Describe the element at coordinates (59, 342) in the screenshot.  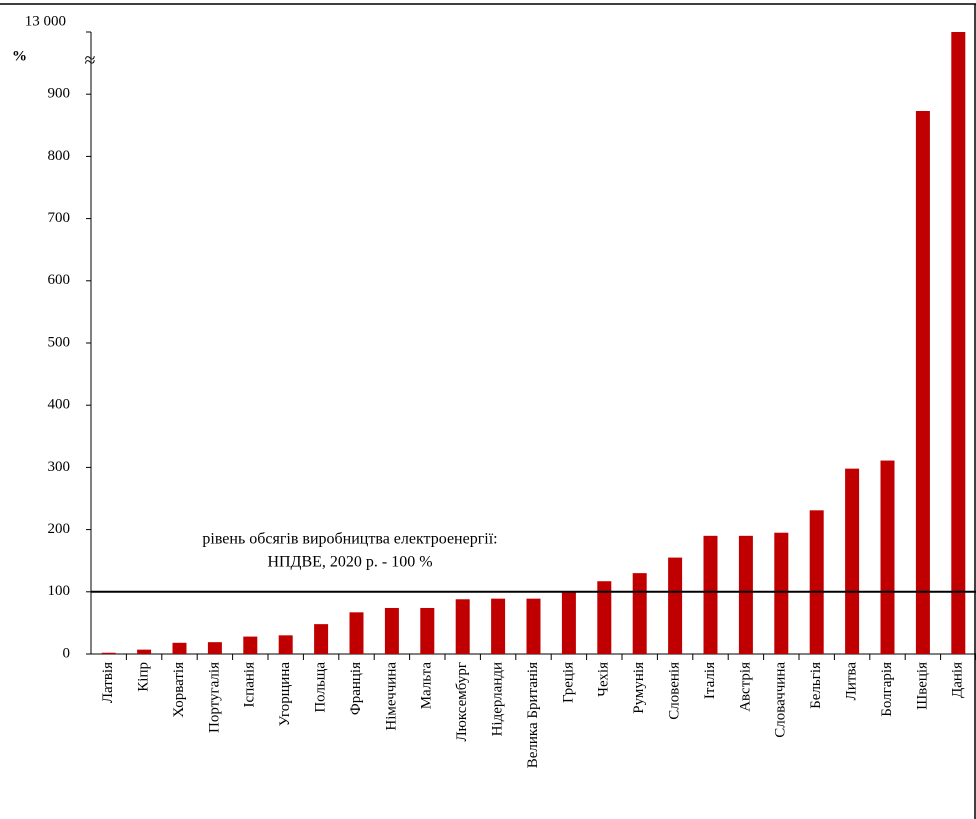
I see `y-tick-label: 500` at that location.